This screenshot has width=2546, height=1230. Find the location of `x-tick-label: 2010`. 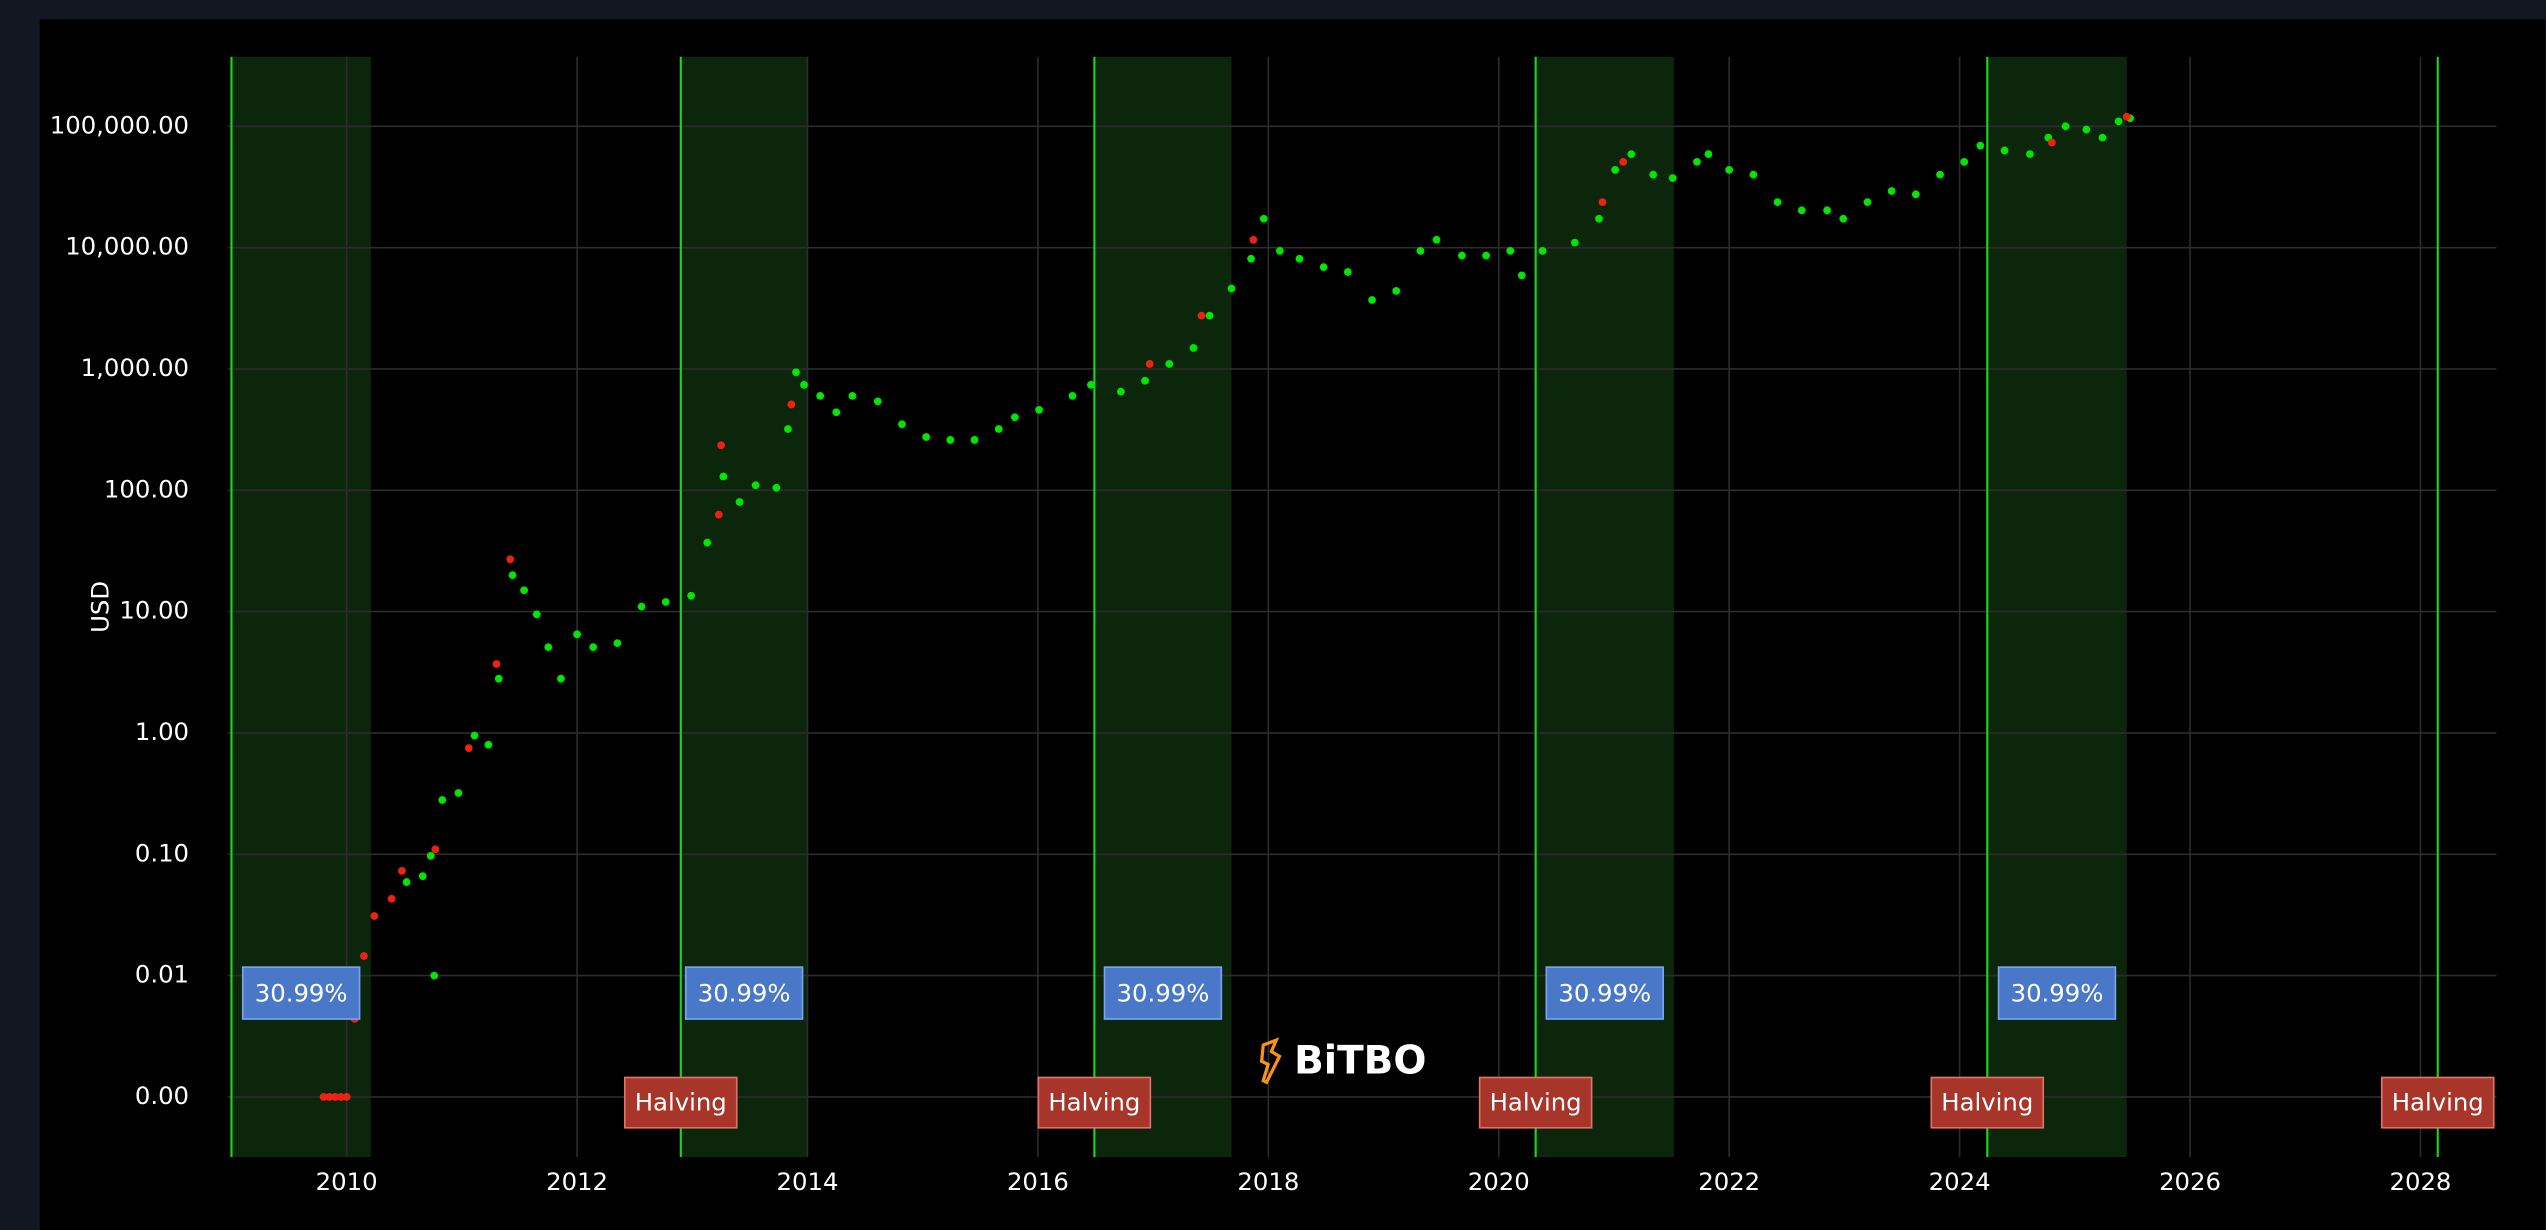

x-tick-label: 2010 is located at coordinates (347, 1181).